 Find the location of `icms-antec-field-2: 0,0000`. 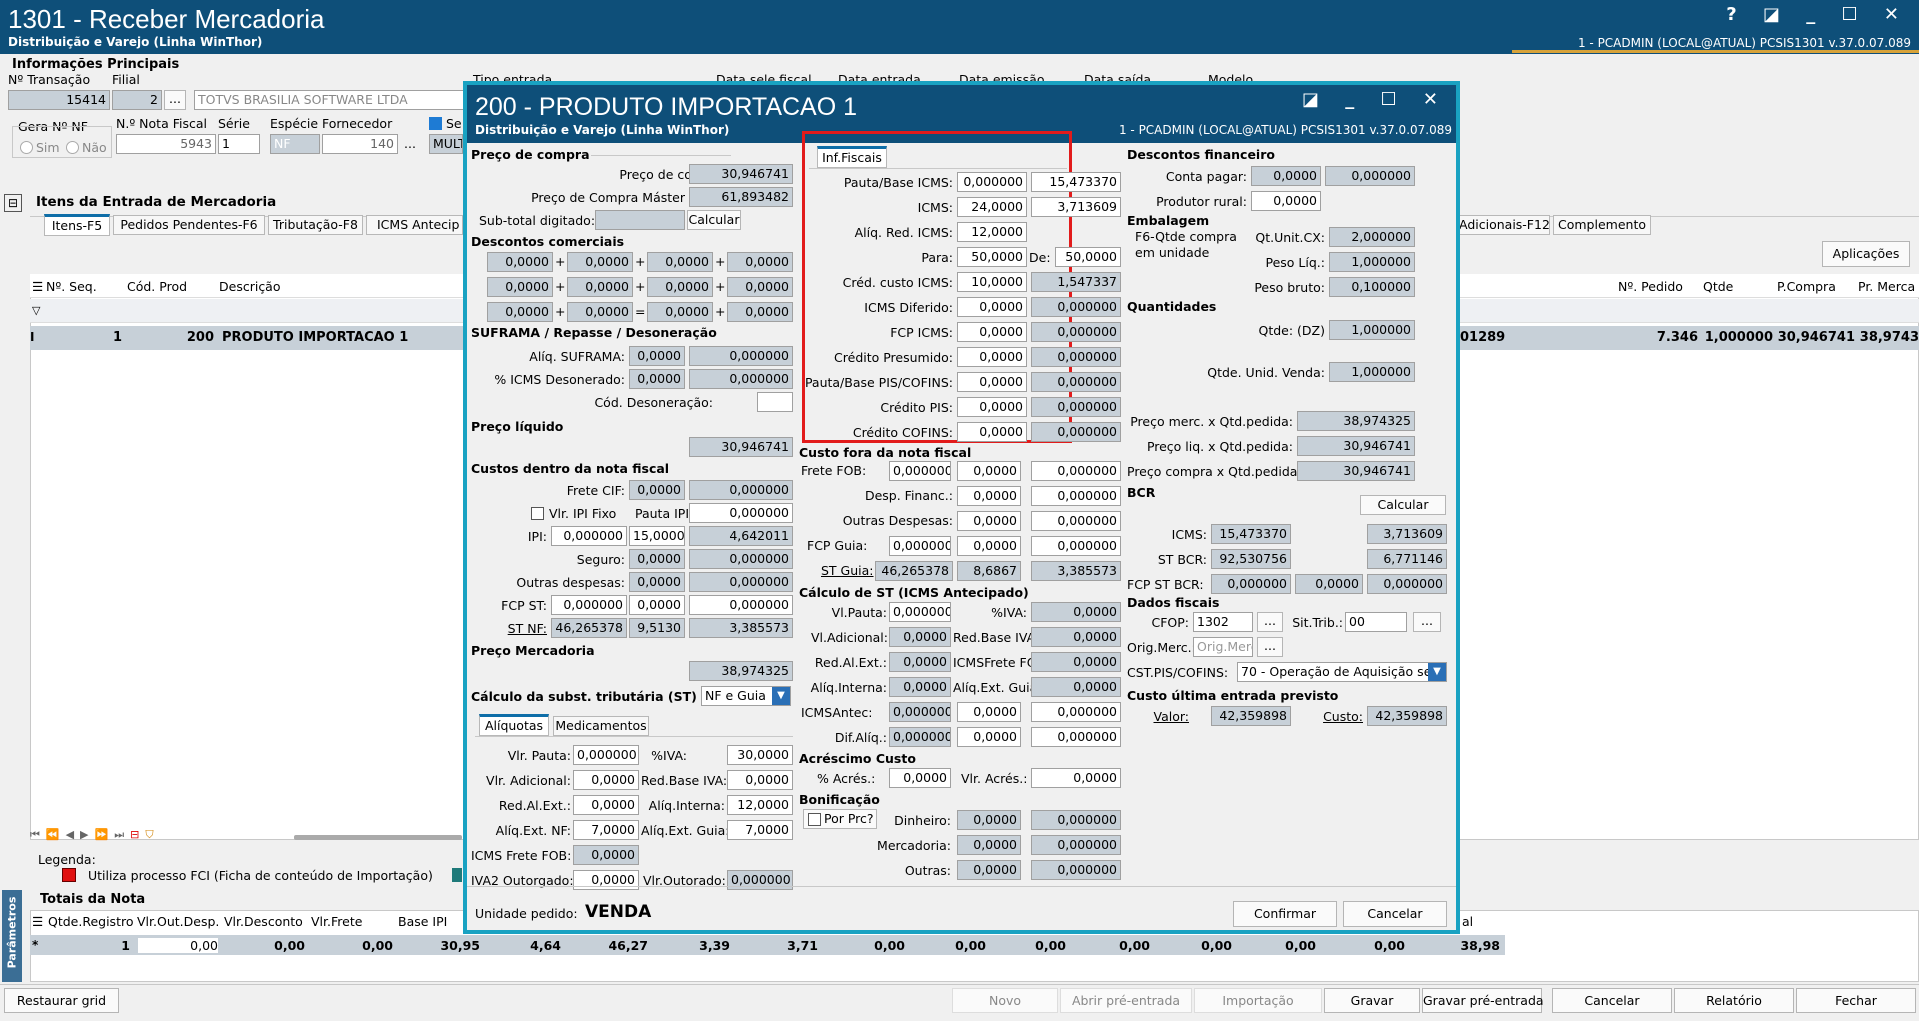

icms-antec-field-2: 0,0000 is located at coordinates (989, 712).